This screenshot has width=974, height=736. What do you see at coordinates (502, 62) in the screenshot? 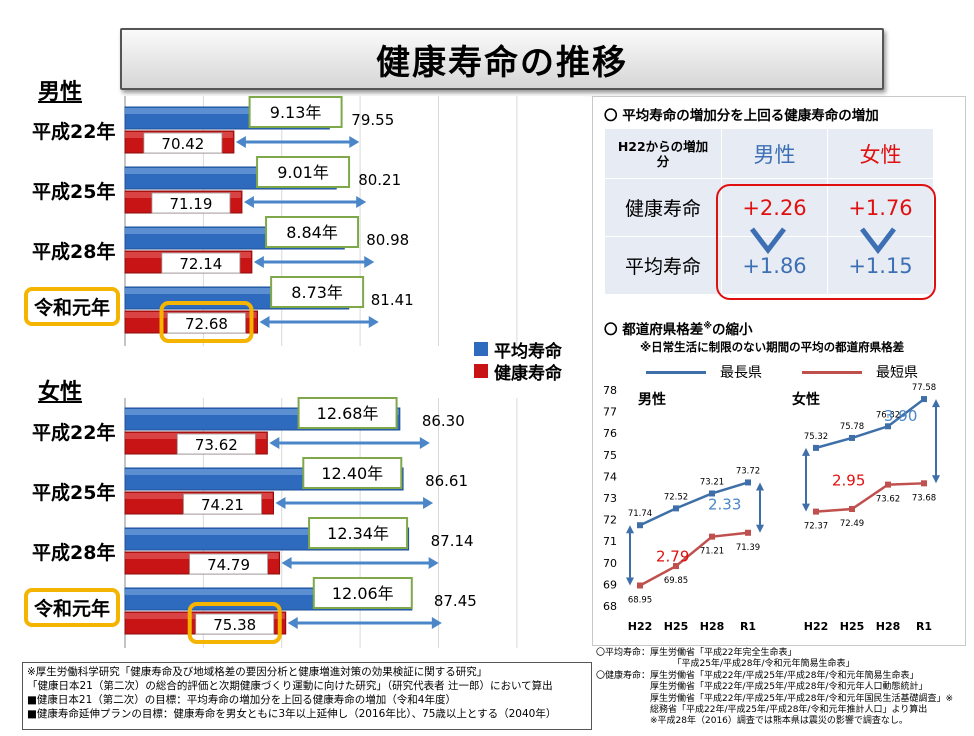
I see `page-title: 健康寿命の推移` at bounding box center [502, 62].